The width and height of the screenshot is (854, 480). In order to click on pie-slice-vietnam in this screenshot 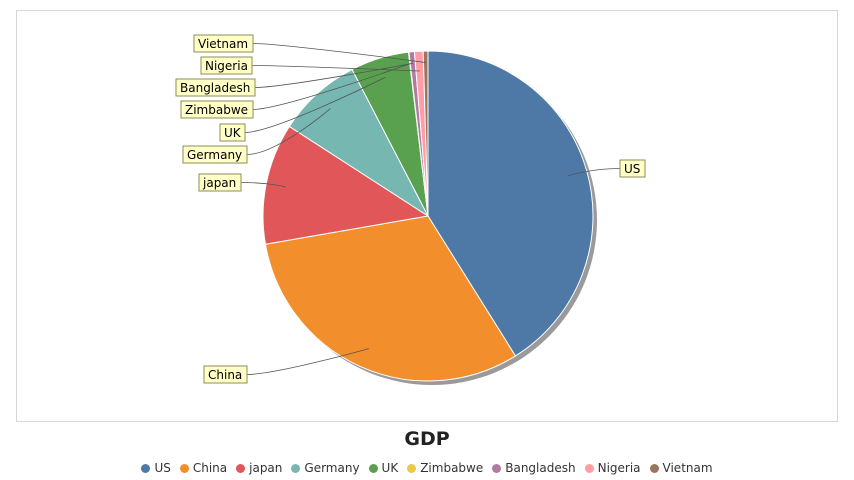, I will do `click(425, 133)`.